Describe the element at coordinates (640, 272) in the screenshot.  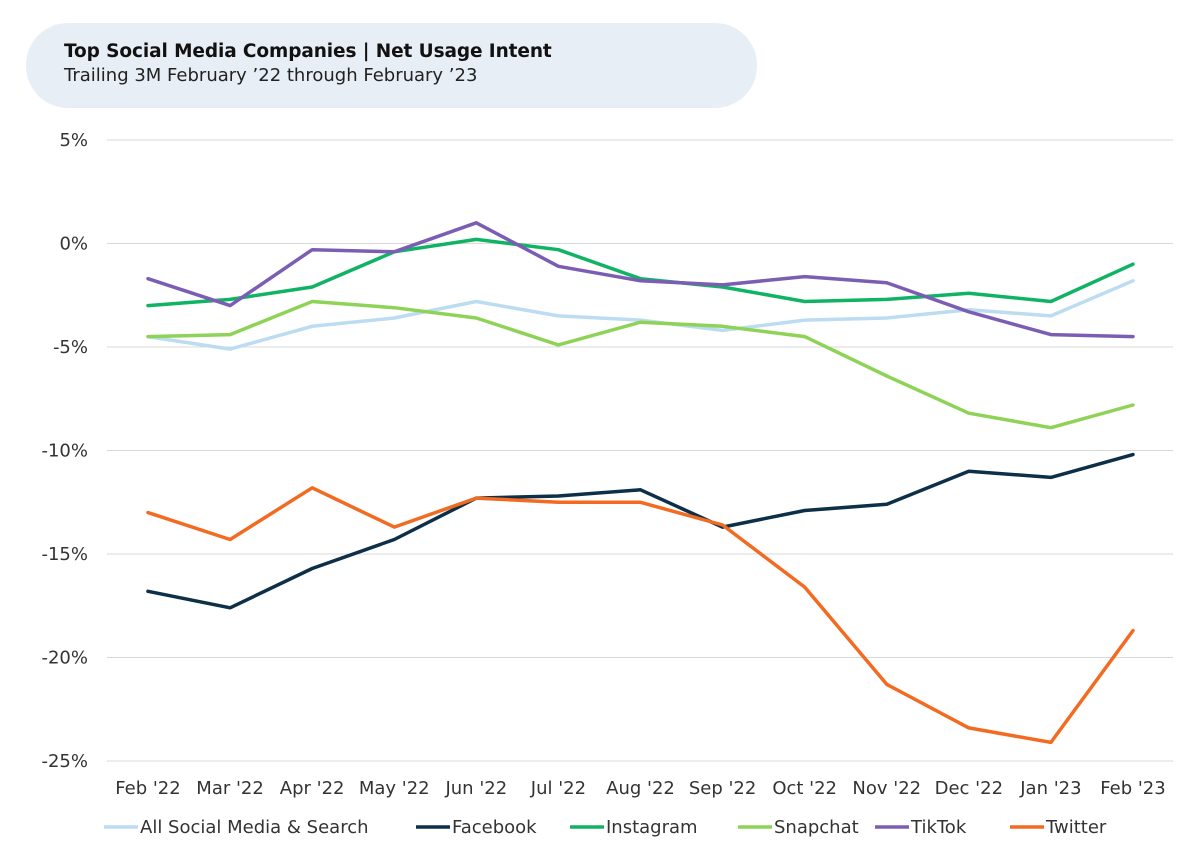
I see `series-line-instagram` at that location.